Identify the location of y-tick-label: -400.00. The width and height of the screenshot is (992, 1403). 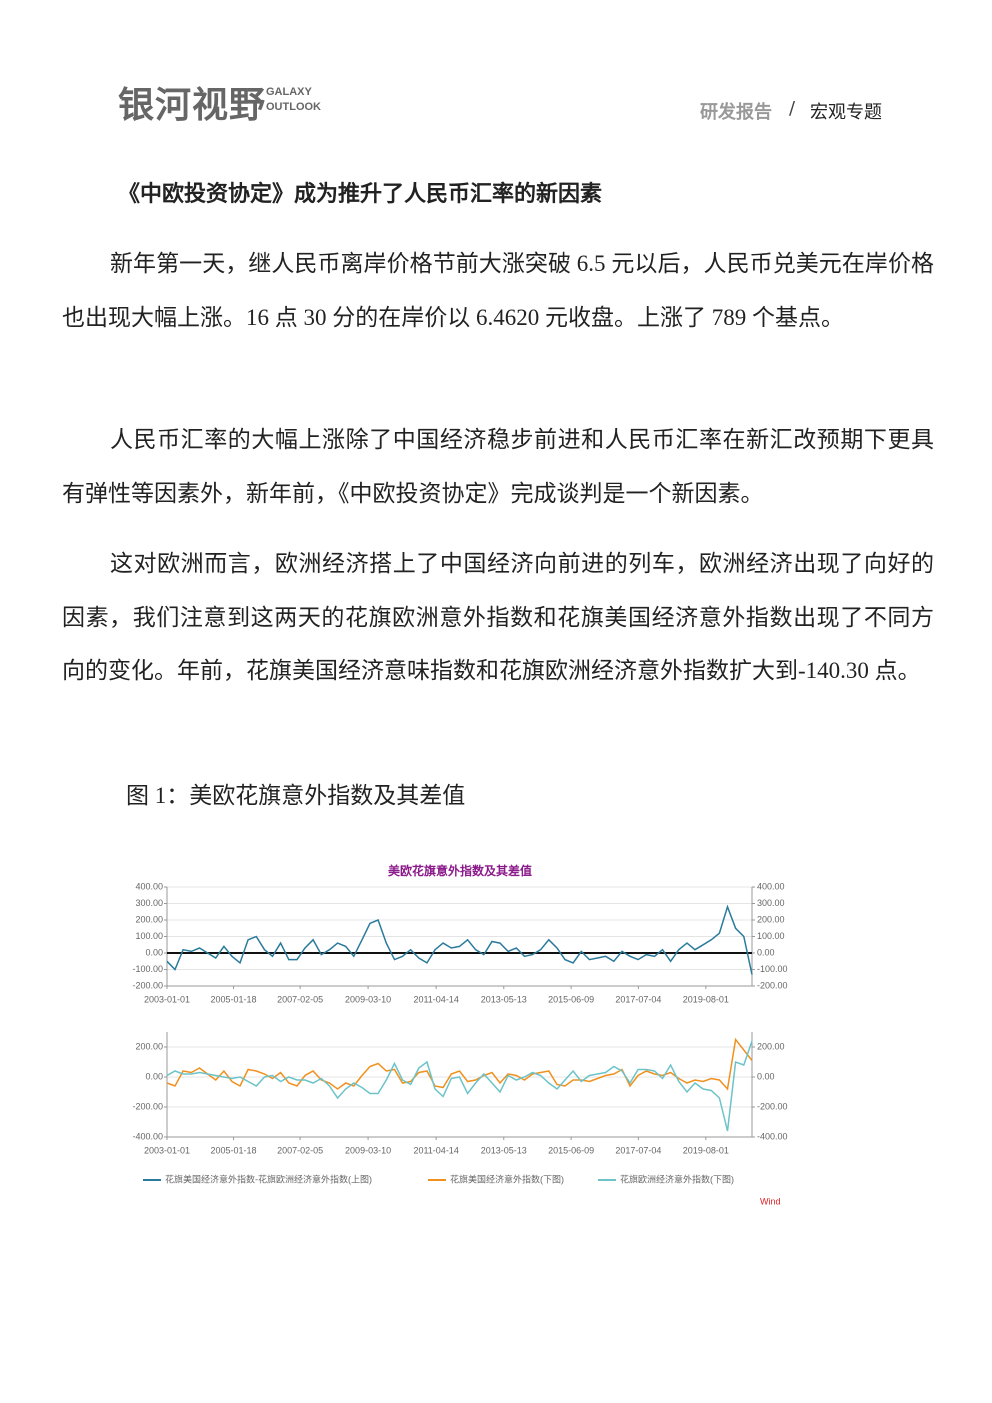
(147, 1136).